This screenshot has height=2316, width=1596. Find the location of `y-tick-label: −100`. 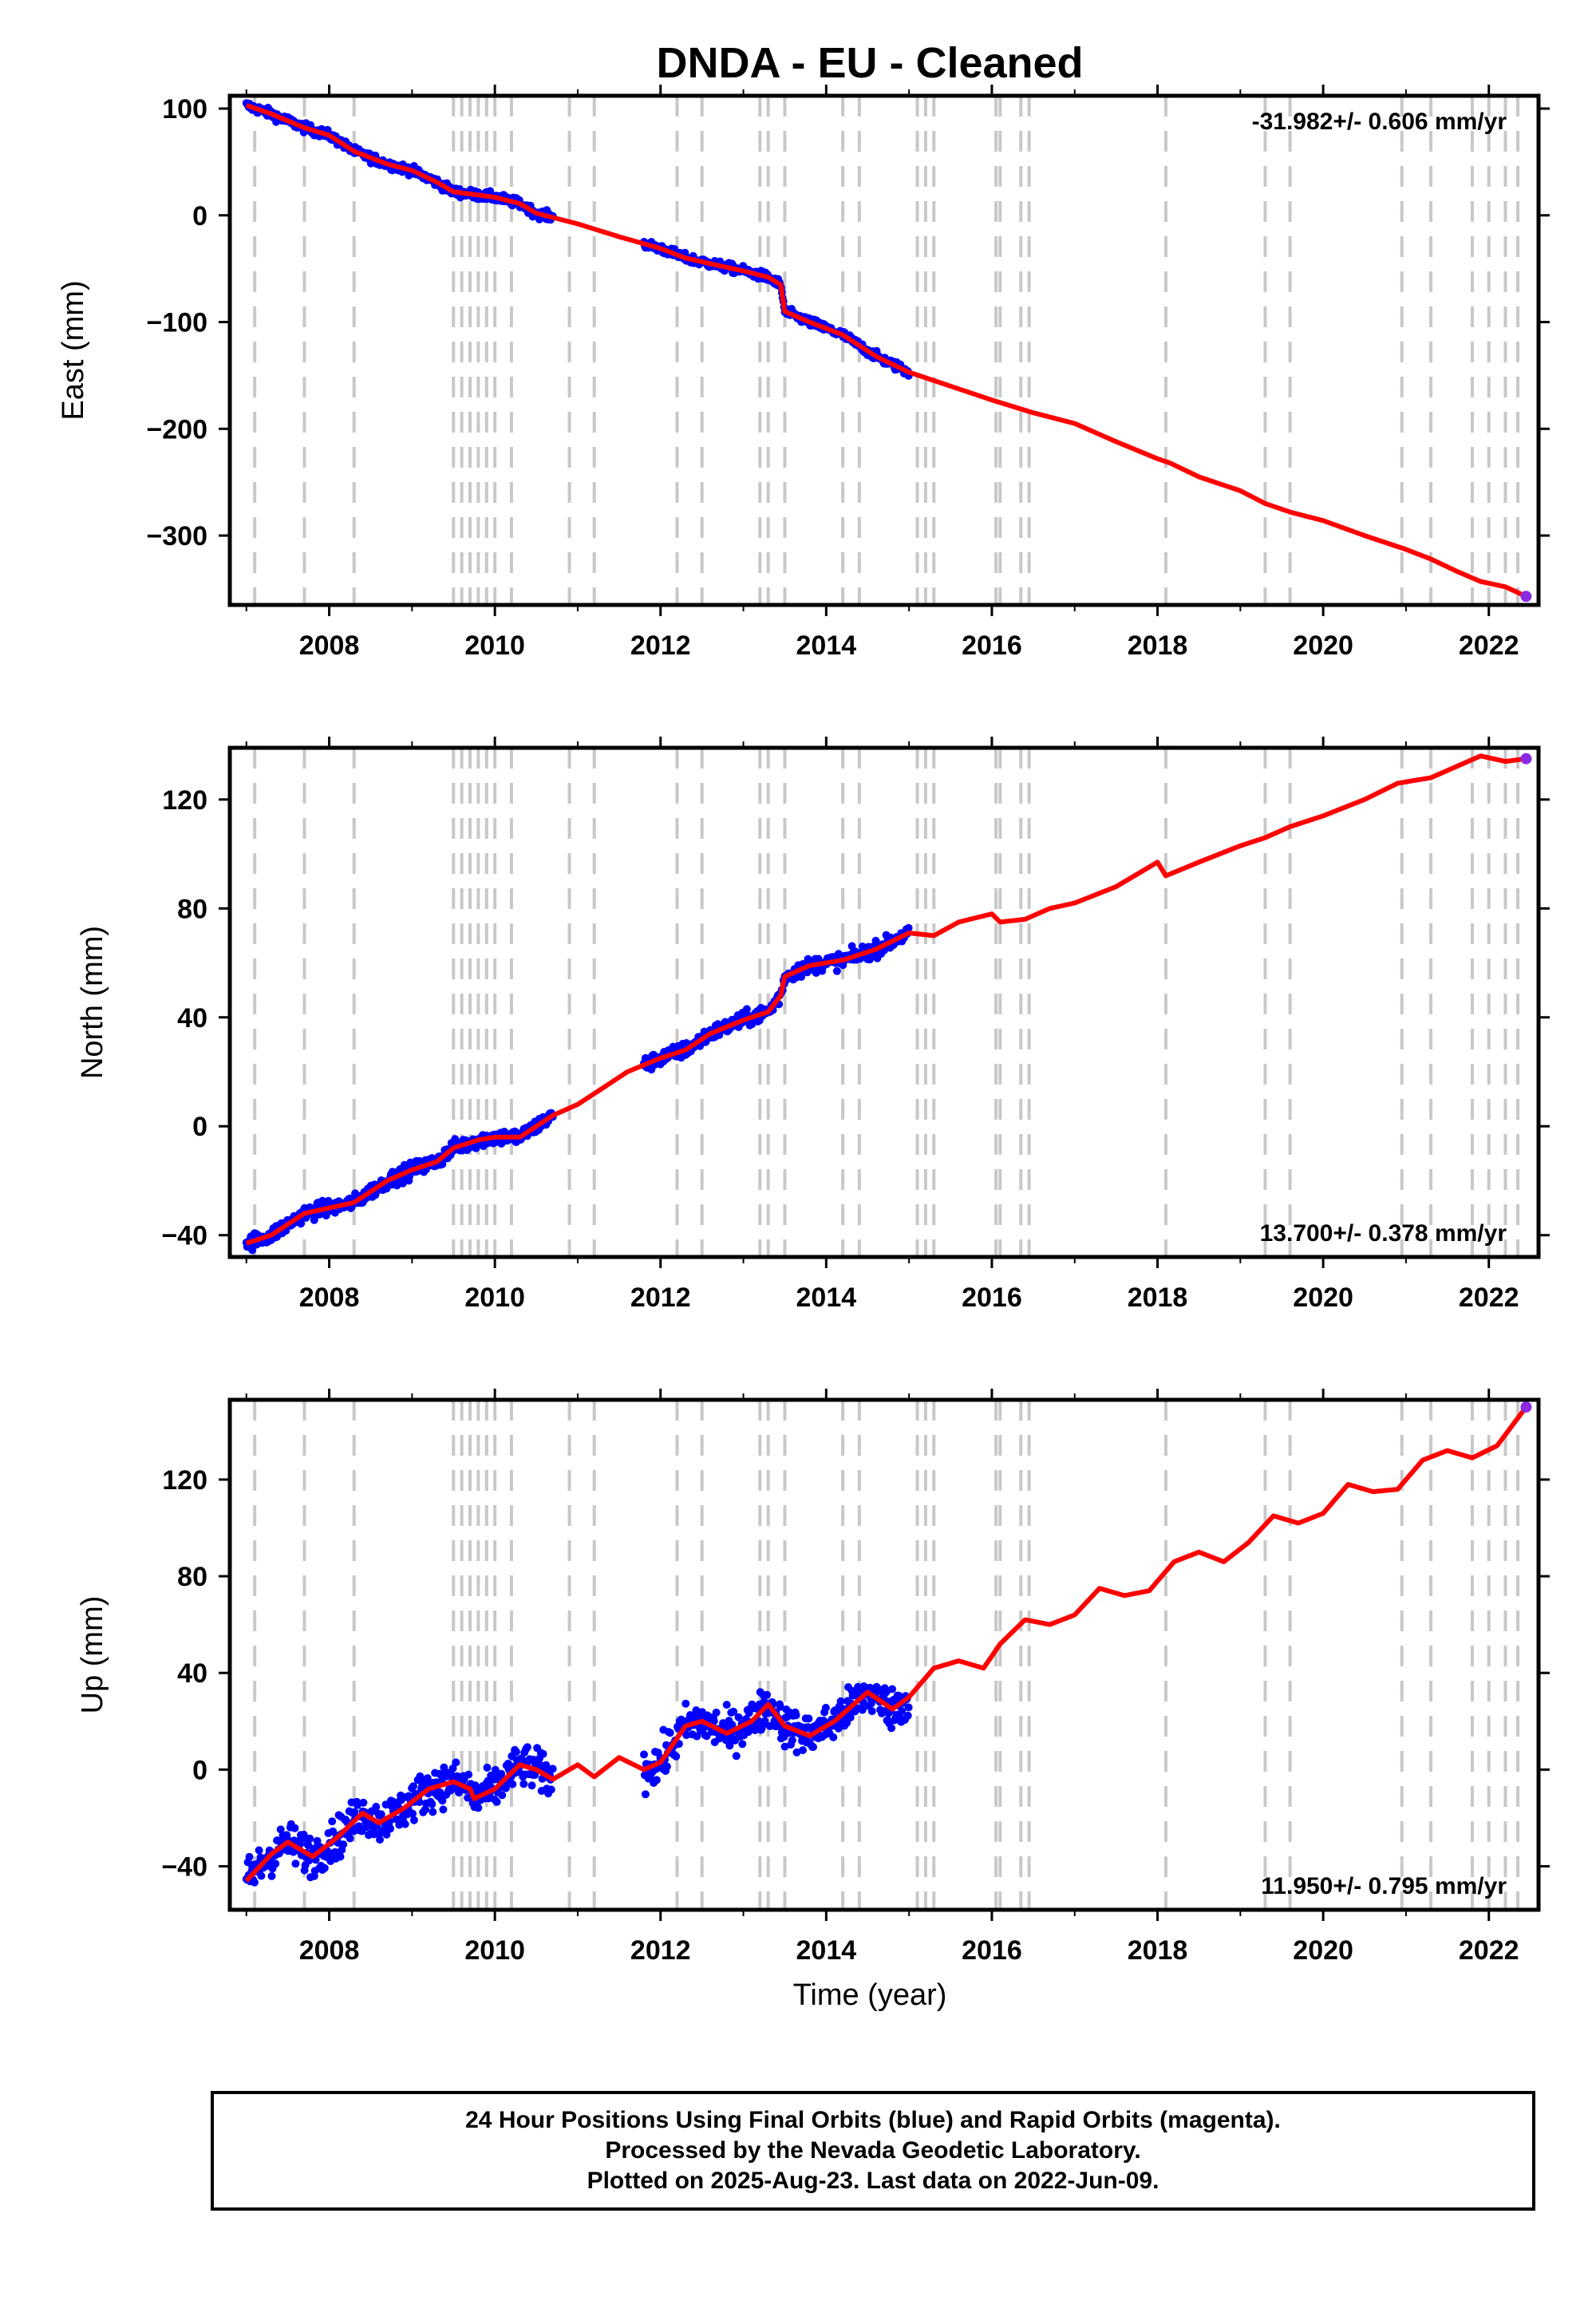

y-tick-label: −100 is located at coordinates (176, 323).